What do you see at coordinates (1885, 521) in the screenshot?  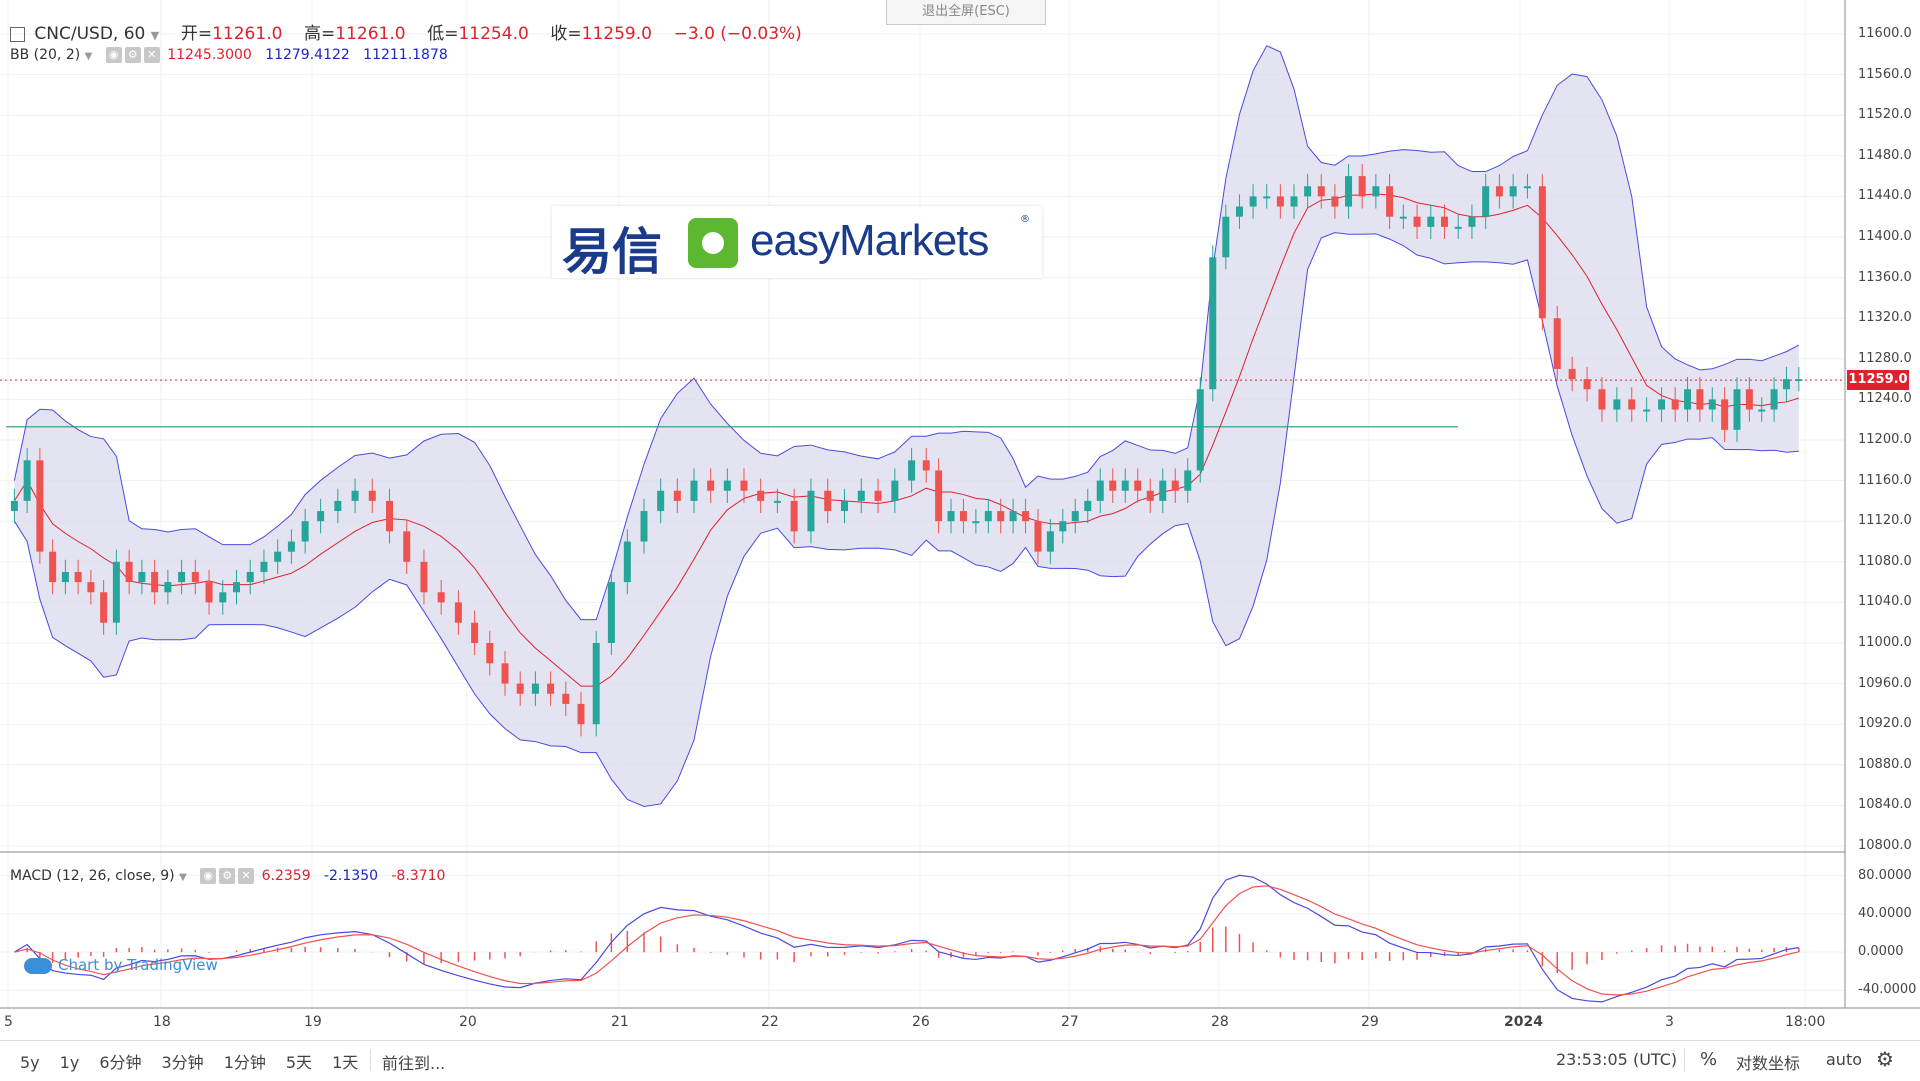 I see `price-axis-label: 11120.0` at bounding box center [1885, 521].